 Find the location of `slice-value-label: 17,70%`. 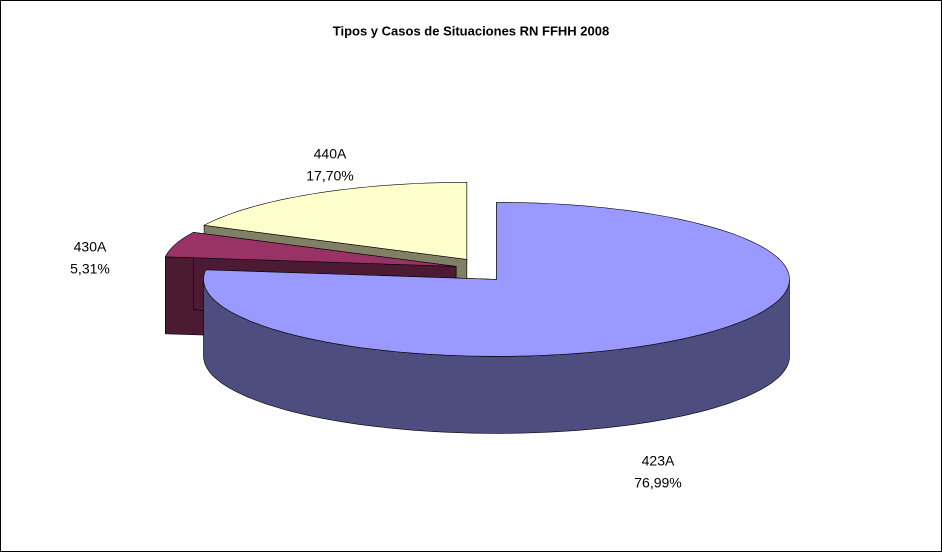

slice-value-label: 17,70% is located at coordinates (329, 176).